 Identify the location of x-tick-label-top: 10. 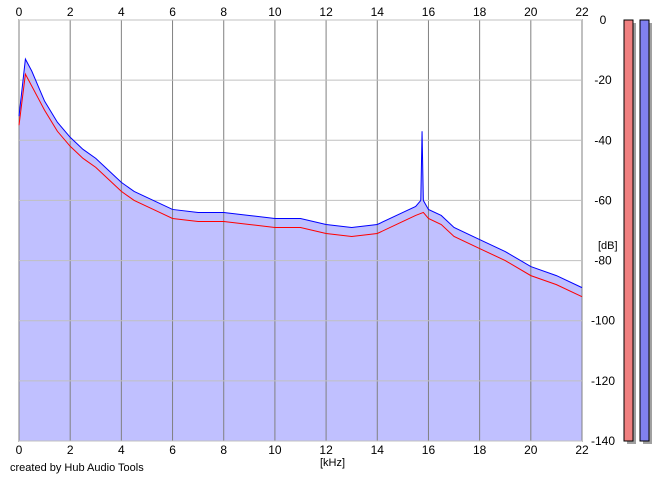
(275, 12).